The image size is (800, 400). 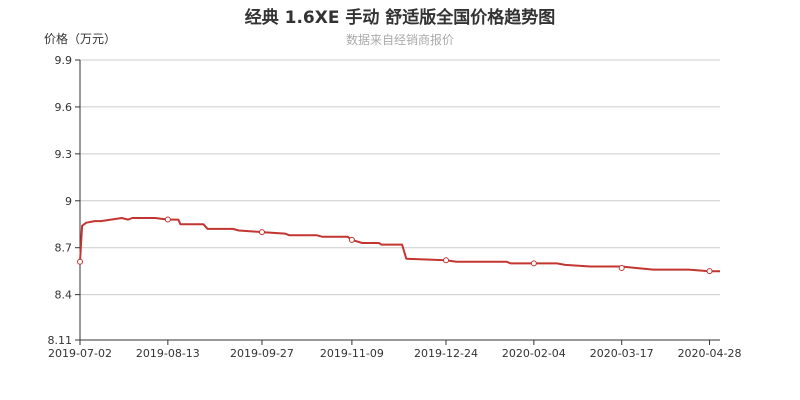 What do you see at coordinates (68, 201) in the screenshot?
I see `y-tick-label: 9` at bounding box center [68, 201].